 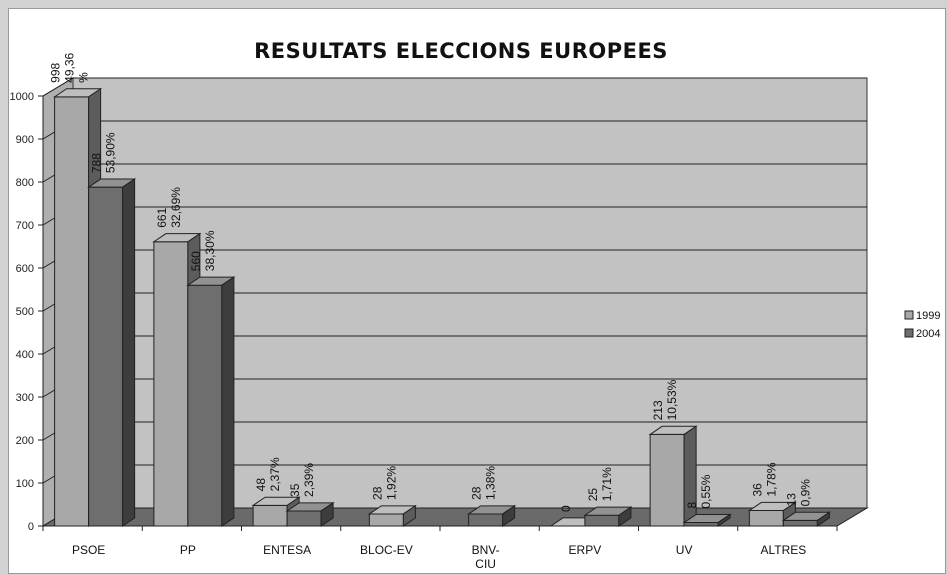 What do you see at coordinates (823, 519) in the screenshot?
I see `bar-2004-altres-side` at bounding box center [823, 519].